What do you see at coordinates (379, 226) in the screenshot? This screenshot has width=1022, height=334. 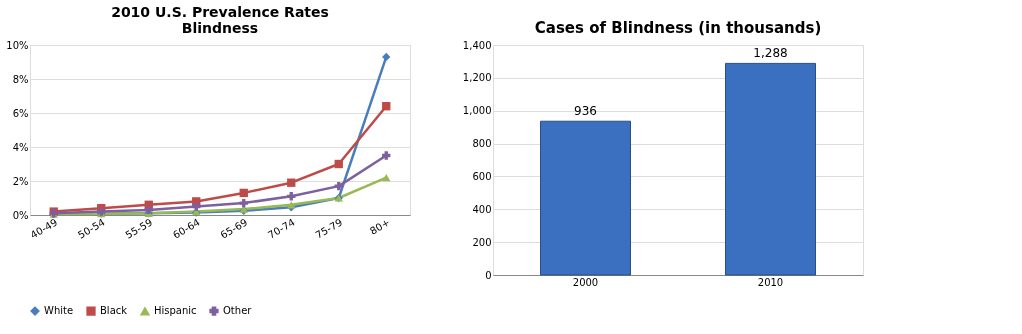 I see `x-tick-label: 80+` at bounding box center [379, 226].